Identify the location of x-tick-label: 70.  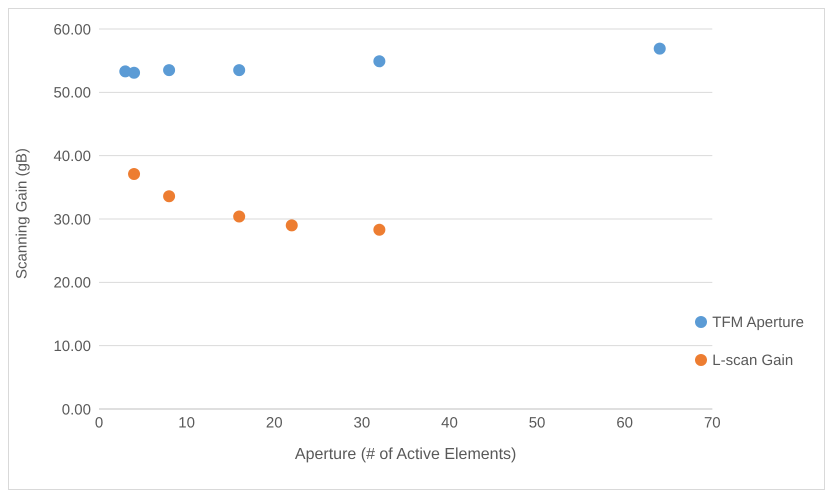
(712, 423).